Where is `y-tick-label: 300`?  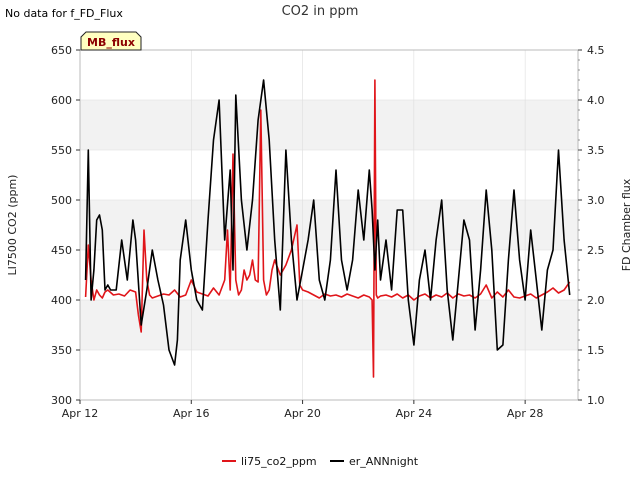 y-tick-label: 300 is located at coordinates (61, 400).